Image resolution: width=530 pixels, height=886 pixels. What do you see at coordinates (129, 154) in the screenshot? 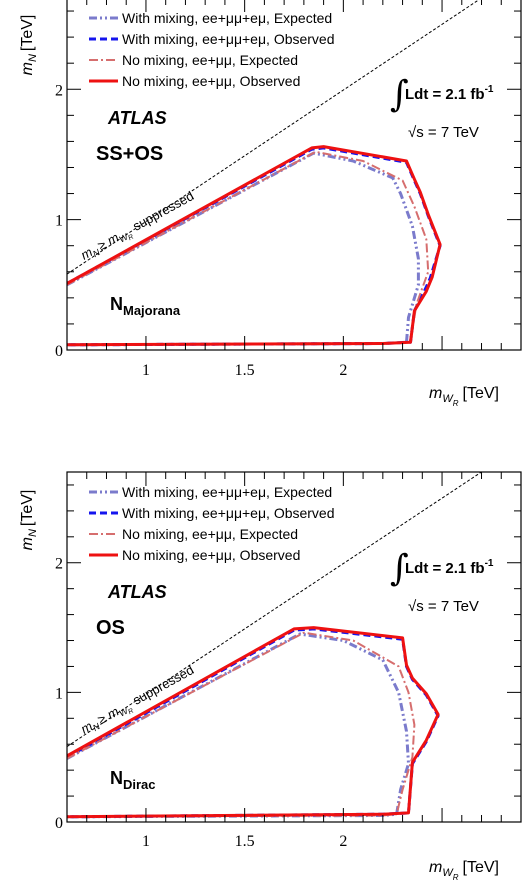
I see `channel-label: SS+OS` at bounding box center [129, 154].